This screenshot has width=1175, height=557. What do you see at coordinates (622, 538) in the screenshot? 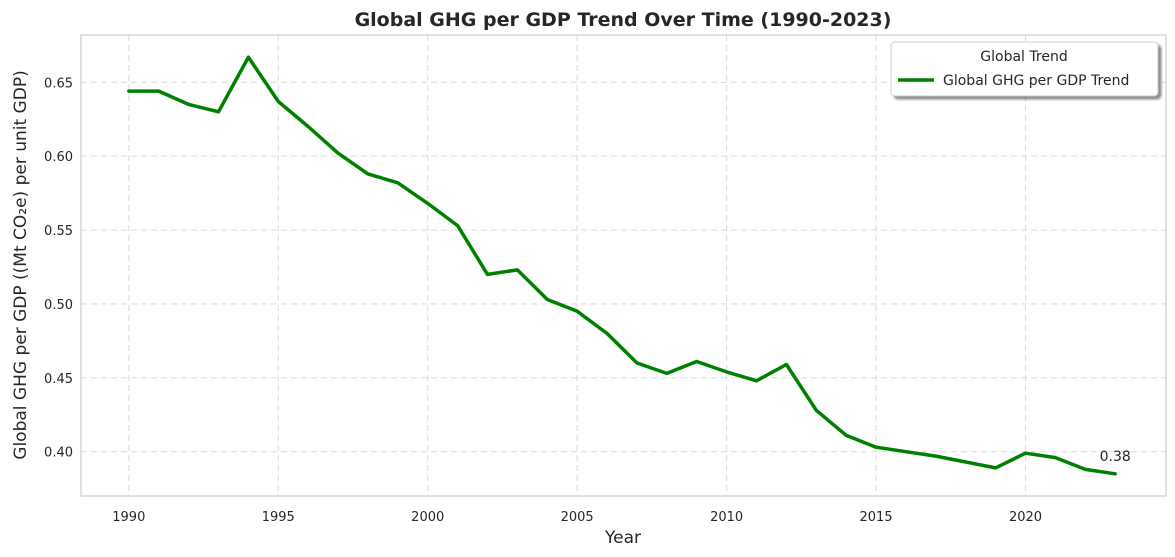
I see `x-axis-label: Year` at bounding box center [622, 538].